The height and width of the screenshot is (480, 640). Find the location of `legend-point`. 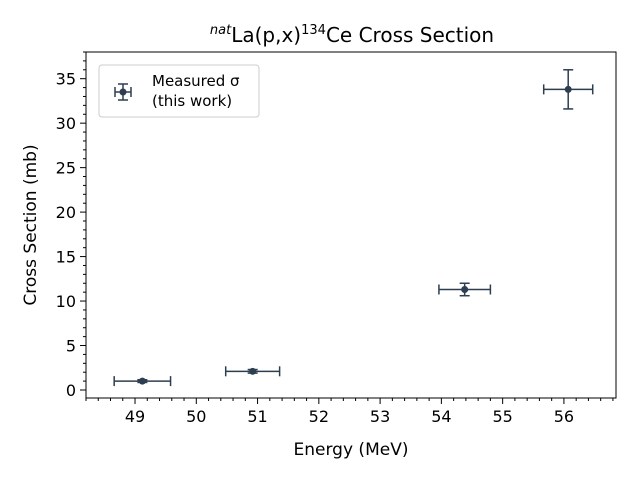

legend-point is located at coordinates (123, 92).